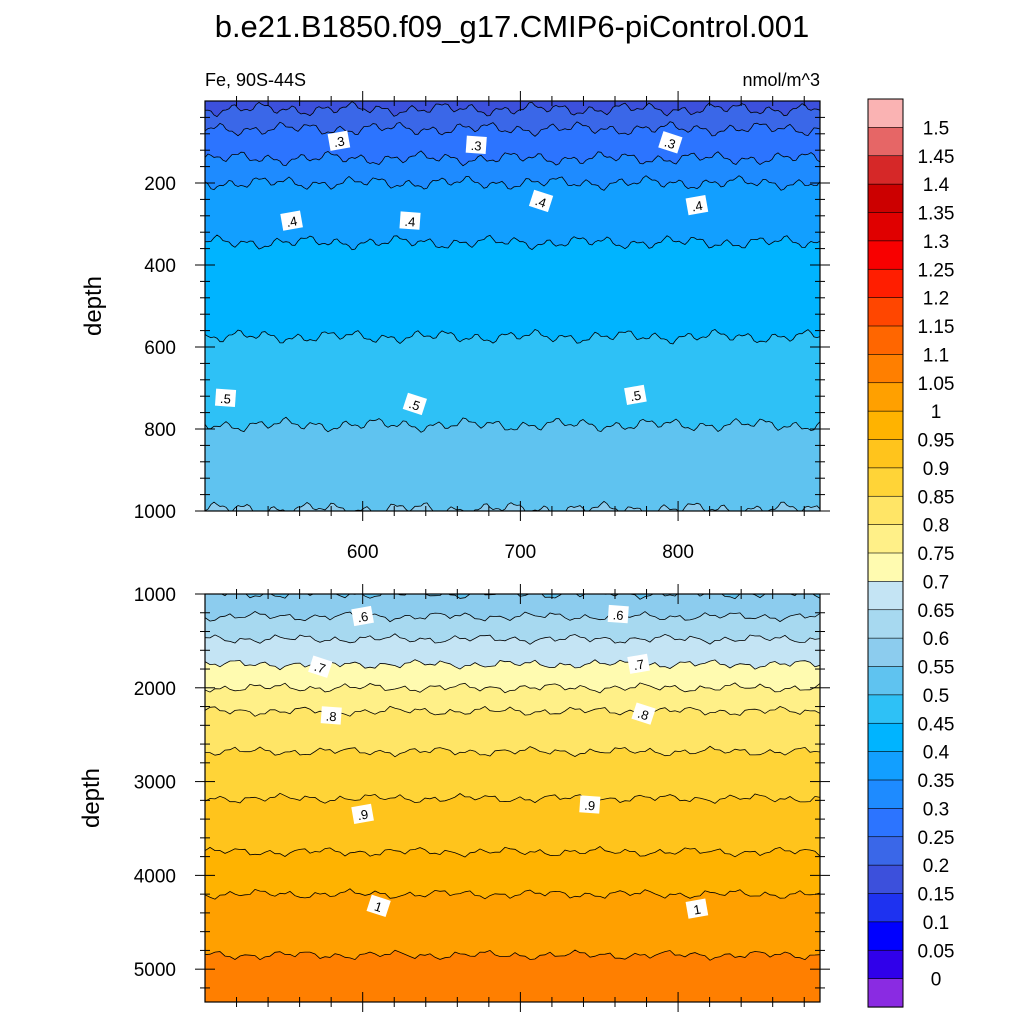 Image resolution: width=1024 pixels, height=1024 pixels. I want to click on contour-label: .7, so click(638, 663).